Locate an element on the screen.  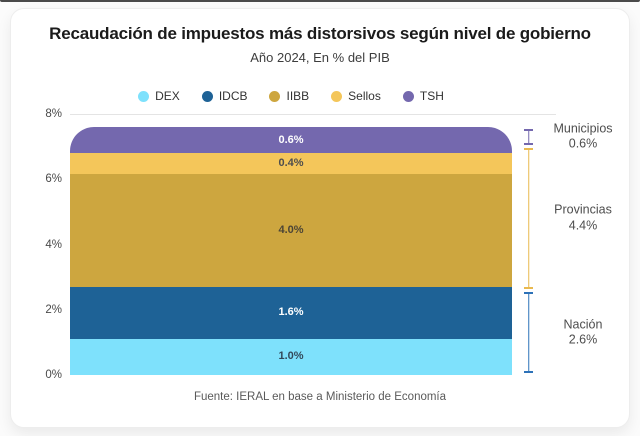
y-axis-tick-8: 8% is located at coordinates (53, 114).